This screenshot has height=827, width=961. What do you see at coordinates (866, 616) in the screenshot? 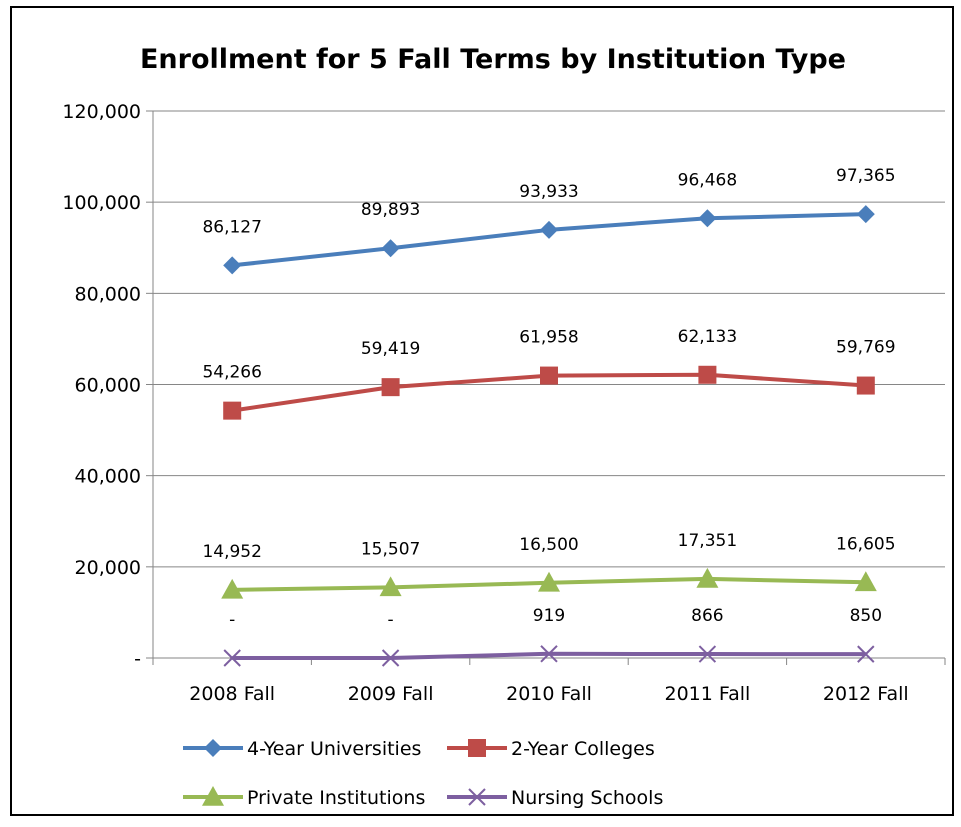
I see `data-label: 850` at bounding box center [866, 616].